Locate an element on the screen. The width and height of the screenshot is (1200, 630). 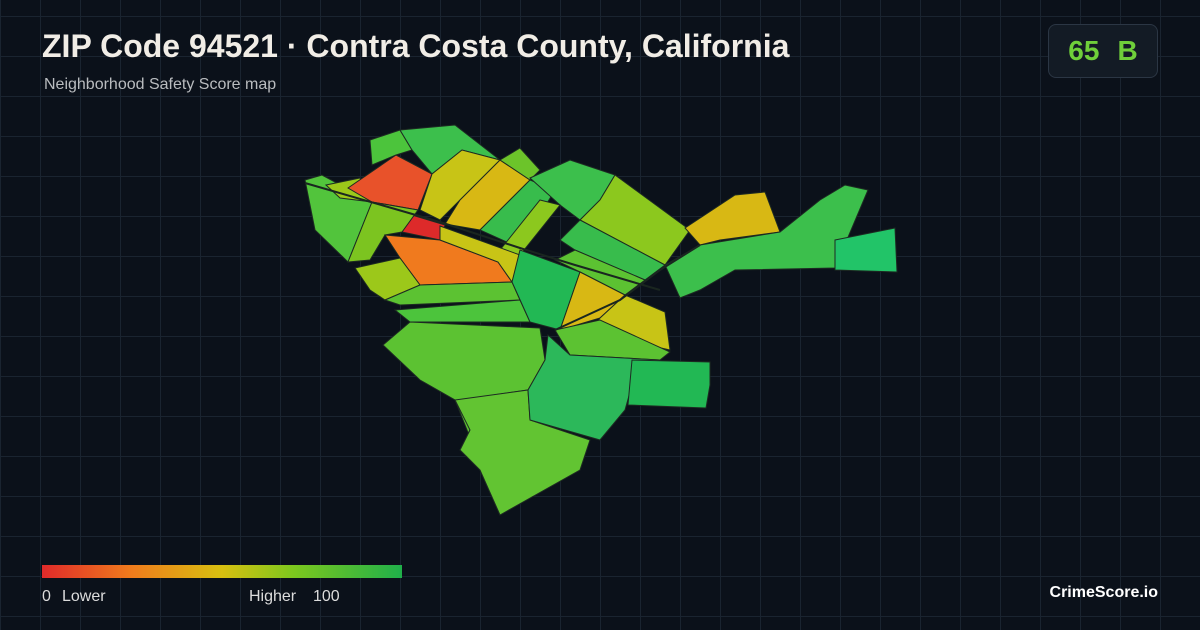
subtitle: Neighborhood Safety Score map is located at coordinates (160, 84).